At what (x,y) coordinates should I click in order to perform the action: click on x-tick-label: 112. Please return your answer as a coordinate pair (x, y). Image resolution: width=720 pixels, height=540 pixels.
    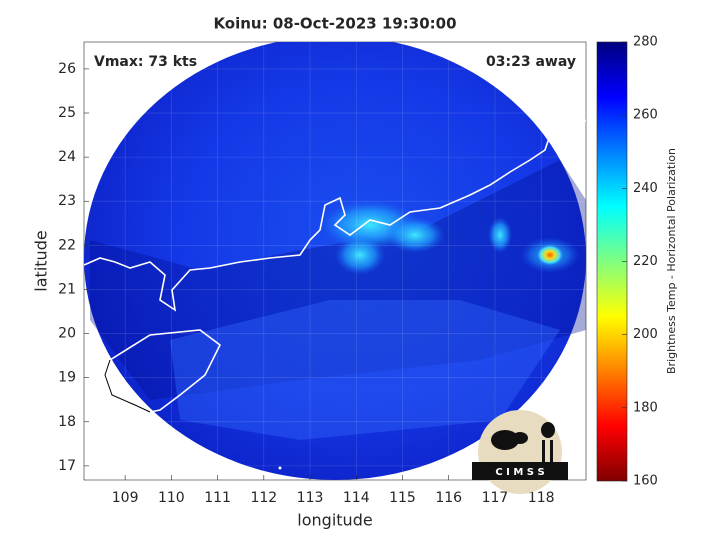
    Looking at the image, I should click on (263, 498).